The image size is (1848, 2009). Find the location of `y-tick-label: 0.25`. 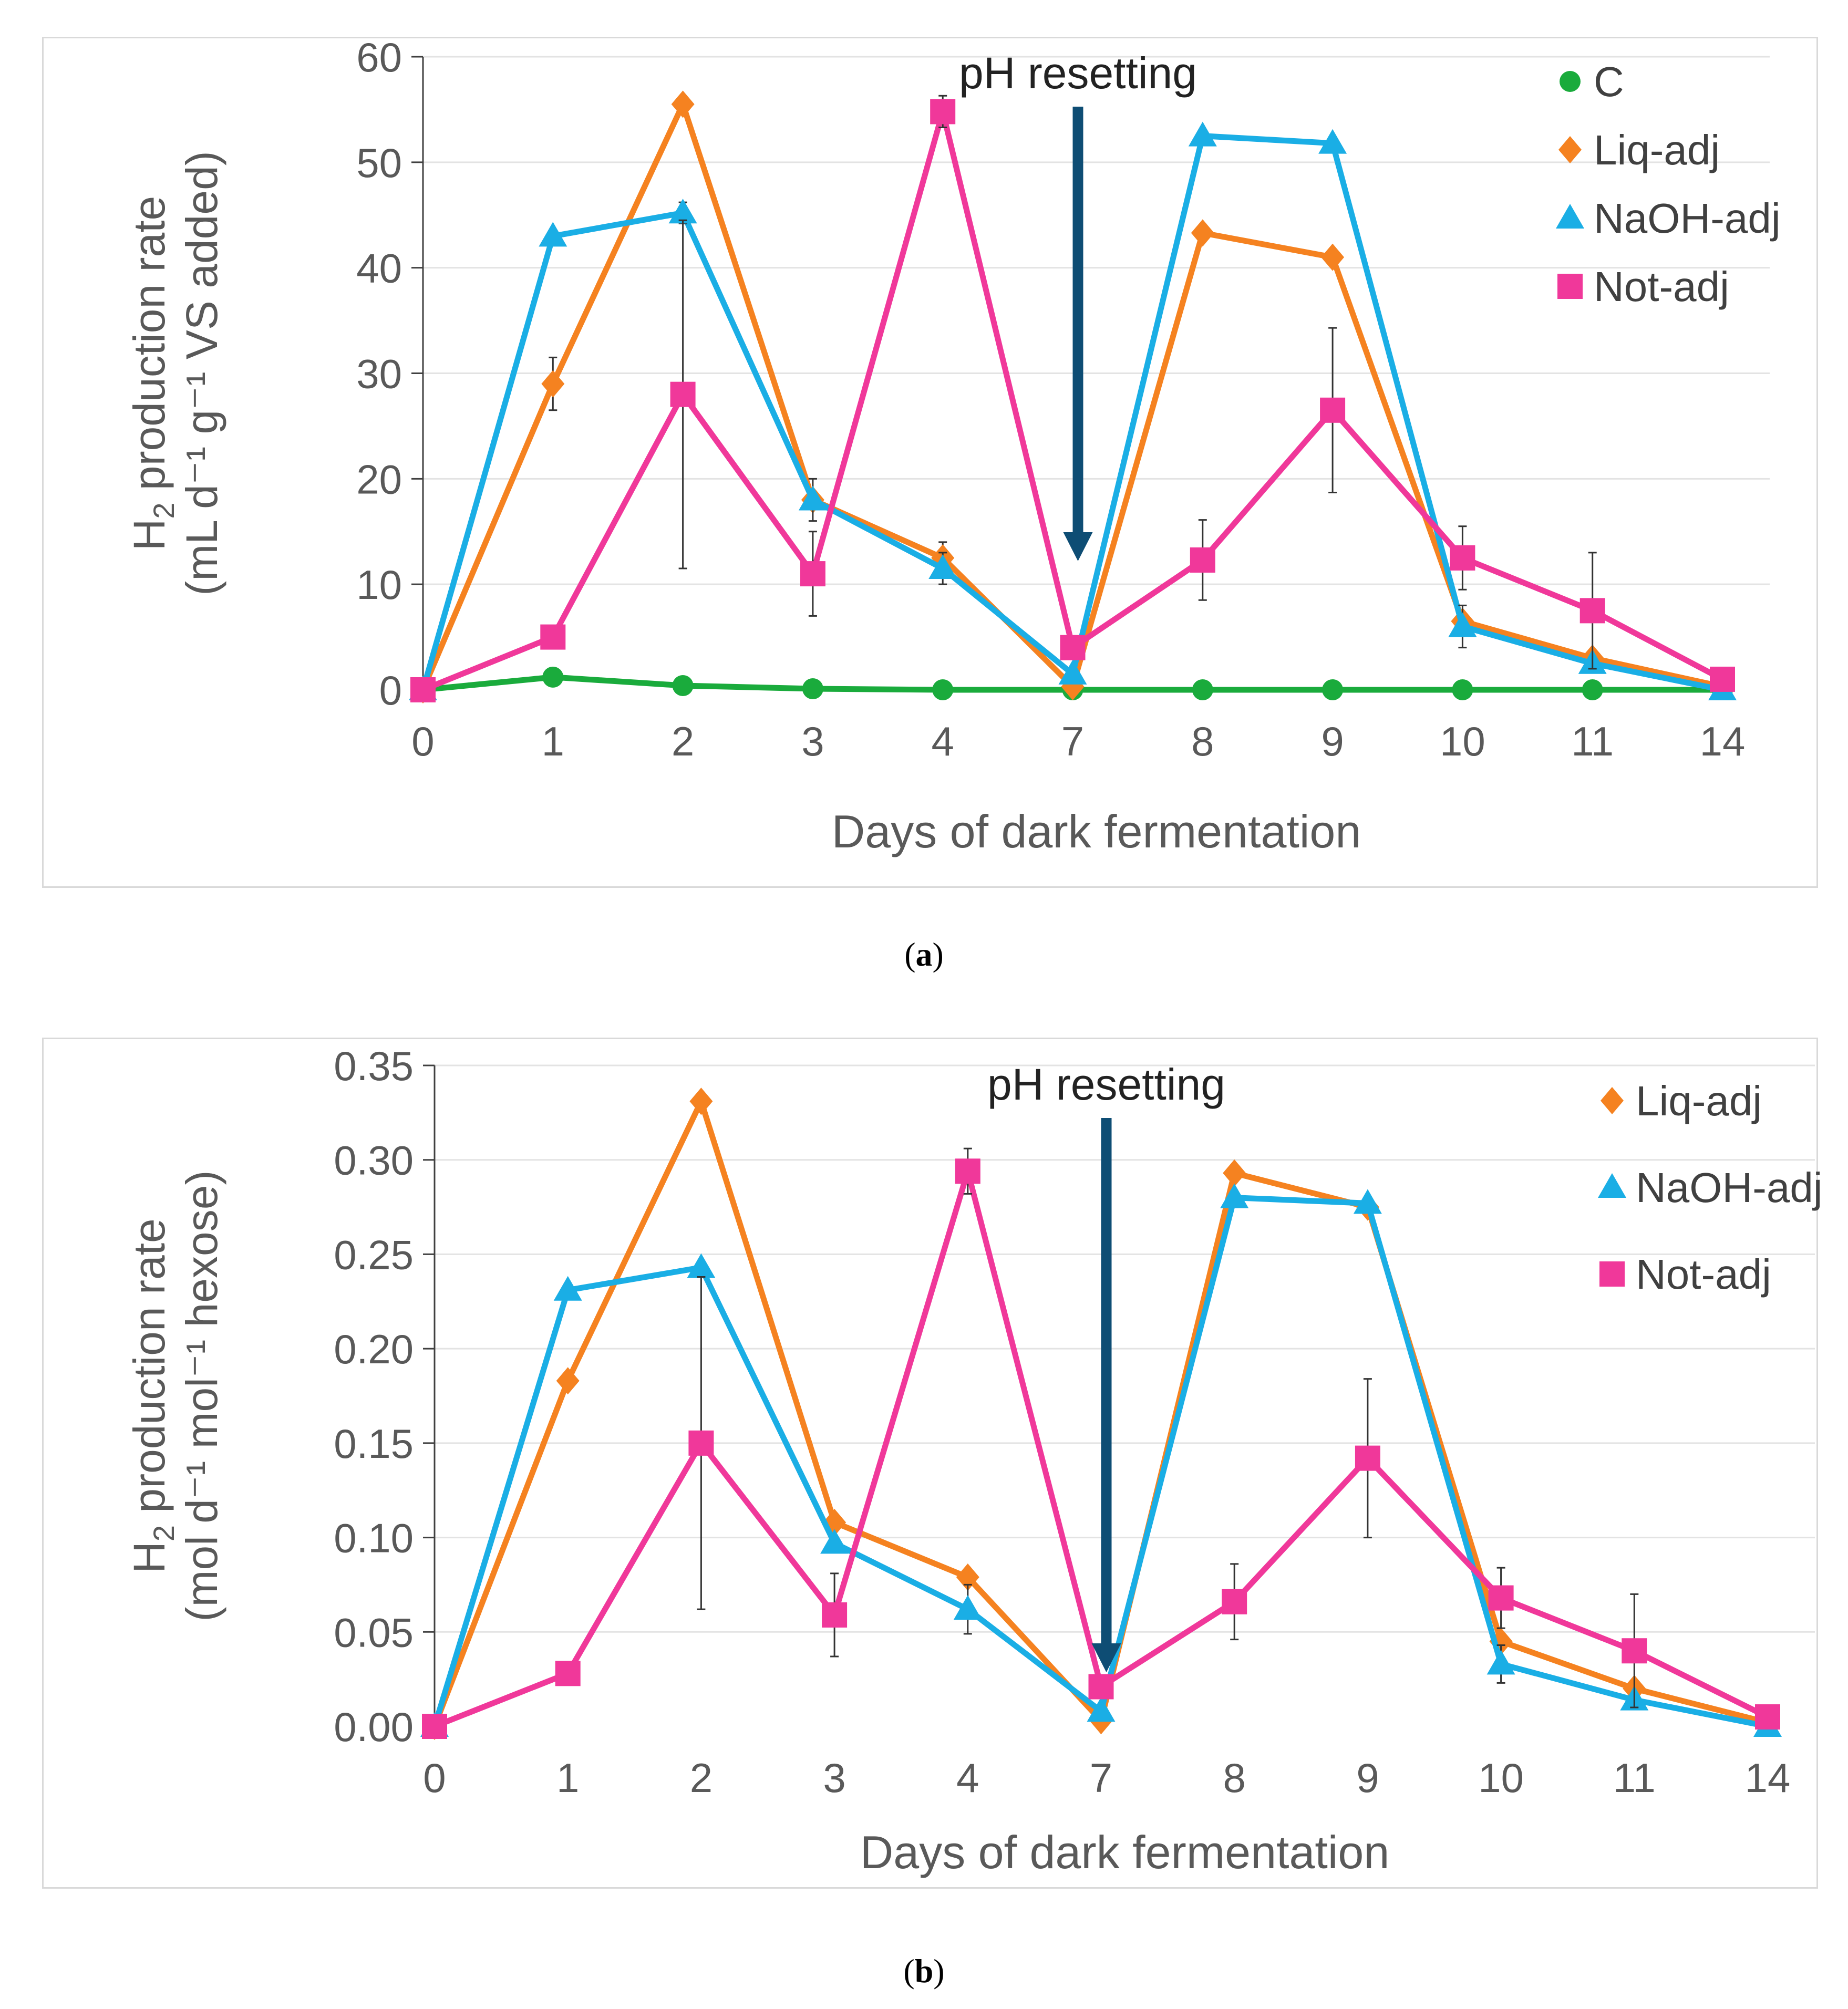

y-tick-label: 0.25 is located at coordinates (374, 1254).